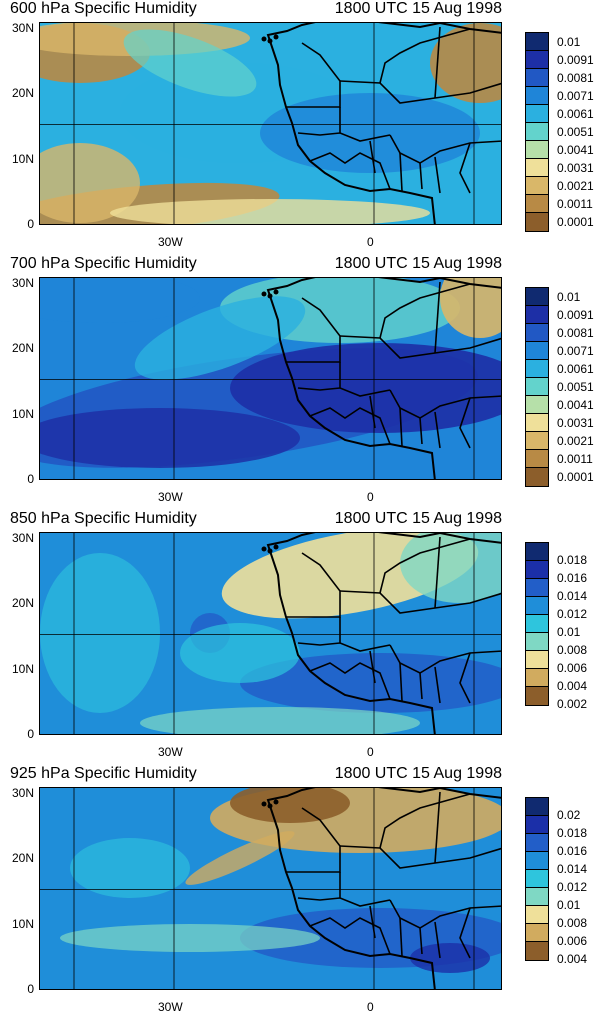  I want to click on panel-title: 925 hPa Specific Humidity, so click(103, 773).